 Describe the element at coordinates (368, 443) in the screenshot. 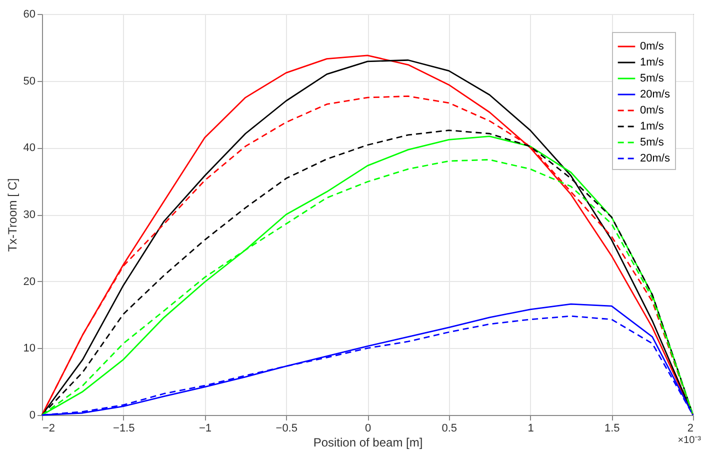

I see `x-axis-title: Position of beam [m]` at that location.